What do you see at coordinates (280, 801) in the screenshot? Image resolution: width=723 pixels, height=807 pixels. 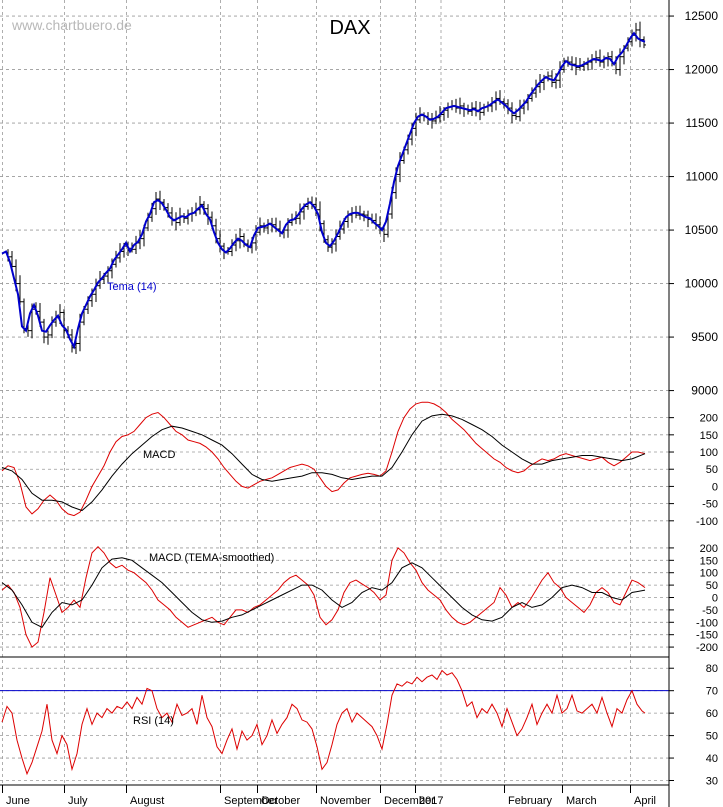 I see `x-tick-label: October` at bounding box center [280, 801].